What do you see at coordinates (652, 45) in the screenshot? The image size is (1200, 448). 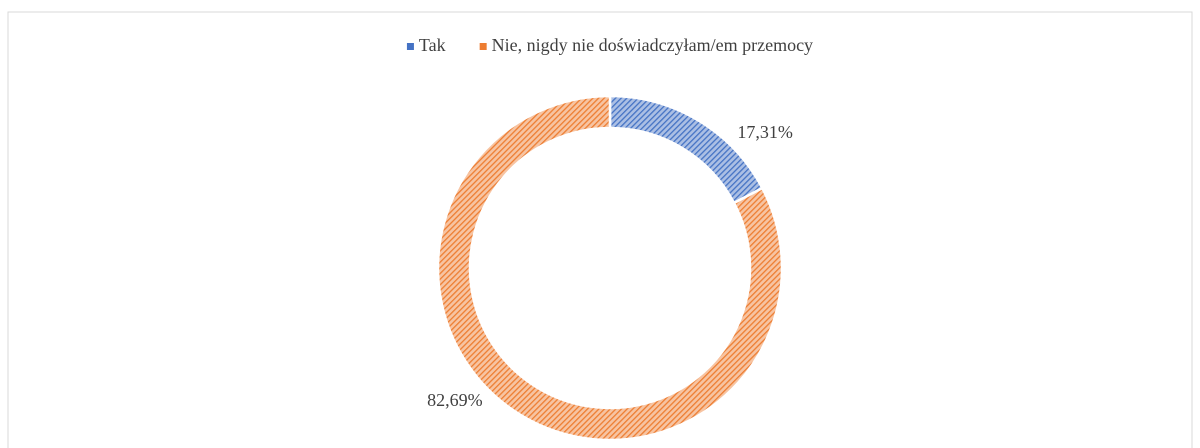 I see `legend-label: Nie, nigdy nie doświadczyłam/em przemocy` at bounding box center [652, 45].